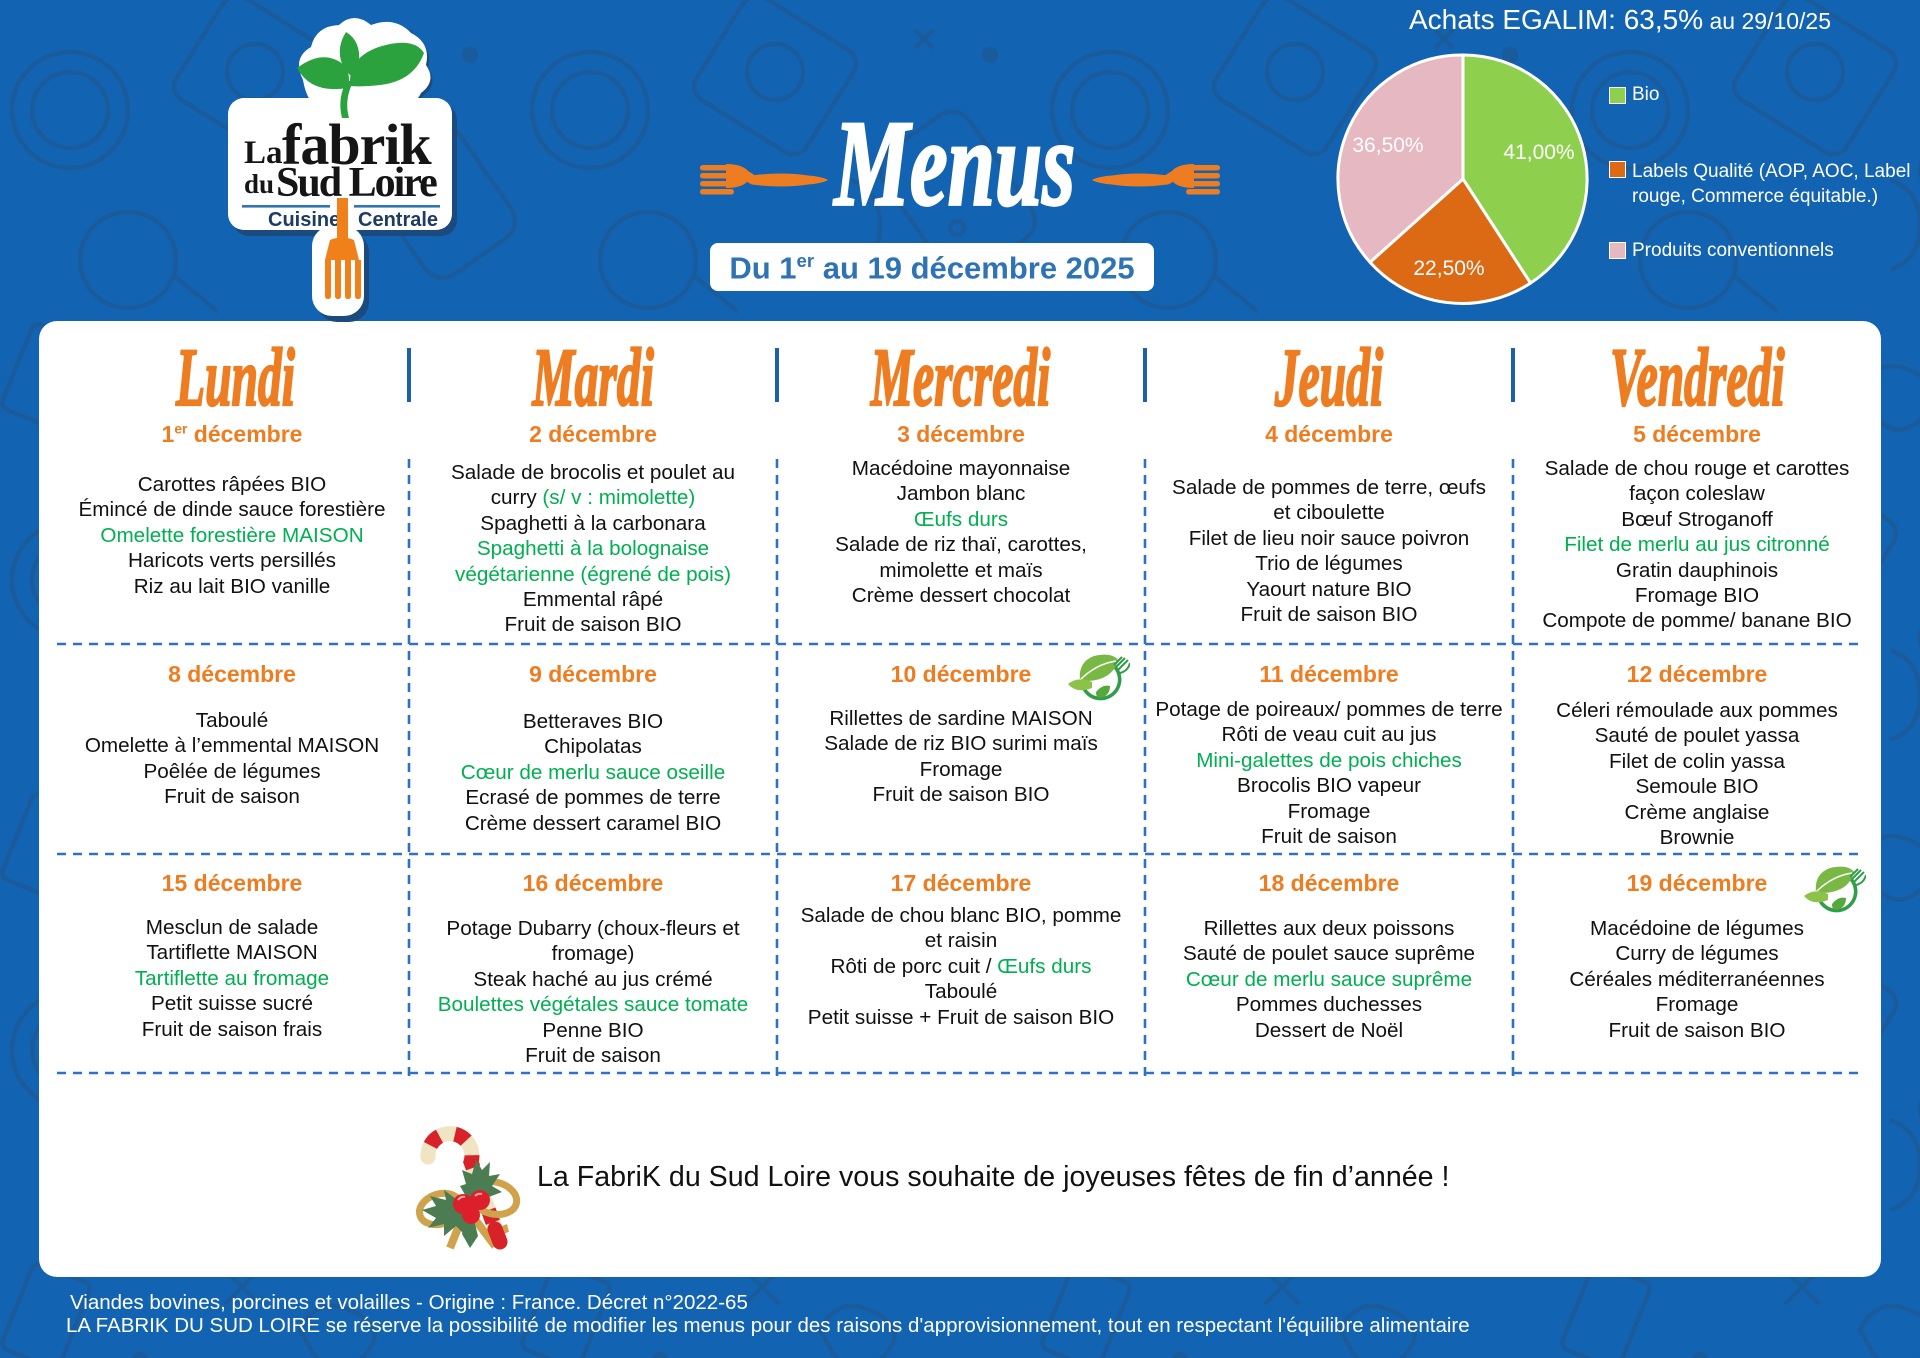  I want to click on svg-text: 41,00%, so click(1538, 152).